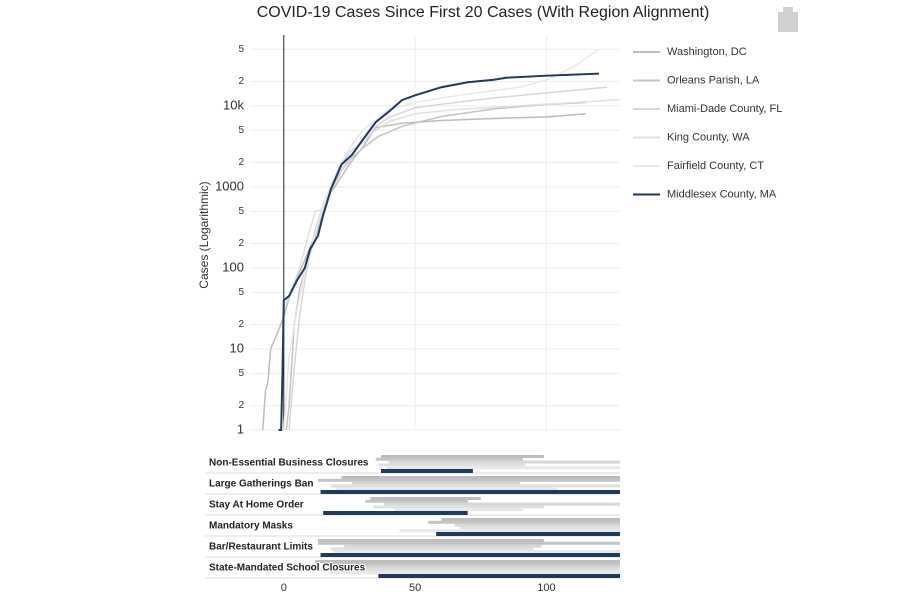  What do you see at coordinates (415, 588) in the screenshot?
I see `x-tick-label: 50` at bounding box center [415, 588].